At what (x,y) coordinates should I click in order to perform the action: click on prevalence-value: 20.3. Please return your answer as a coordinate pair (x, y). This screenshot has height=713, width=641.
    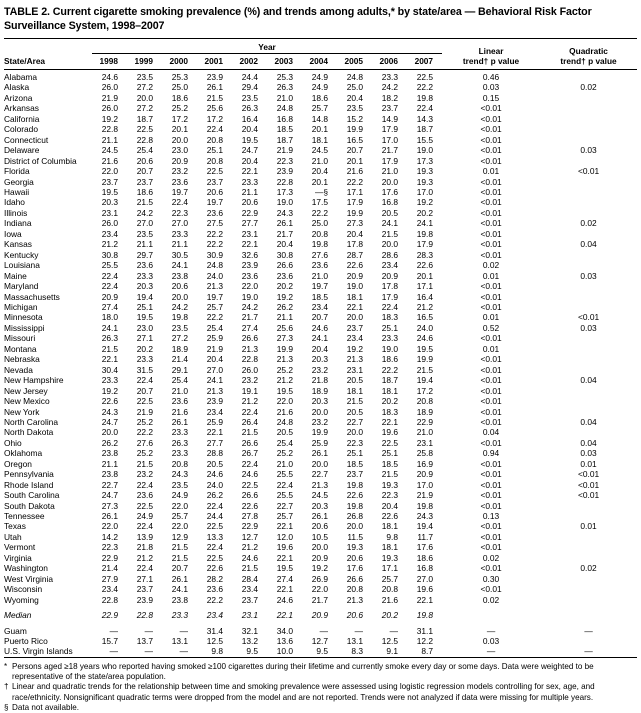
    Looking at the image, I should click on (144, 286).